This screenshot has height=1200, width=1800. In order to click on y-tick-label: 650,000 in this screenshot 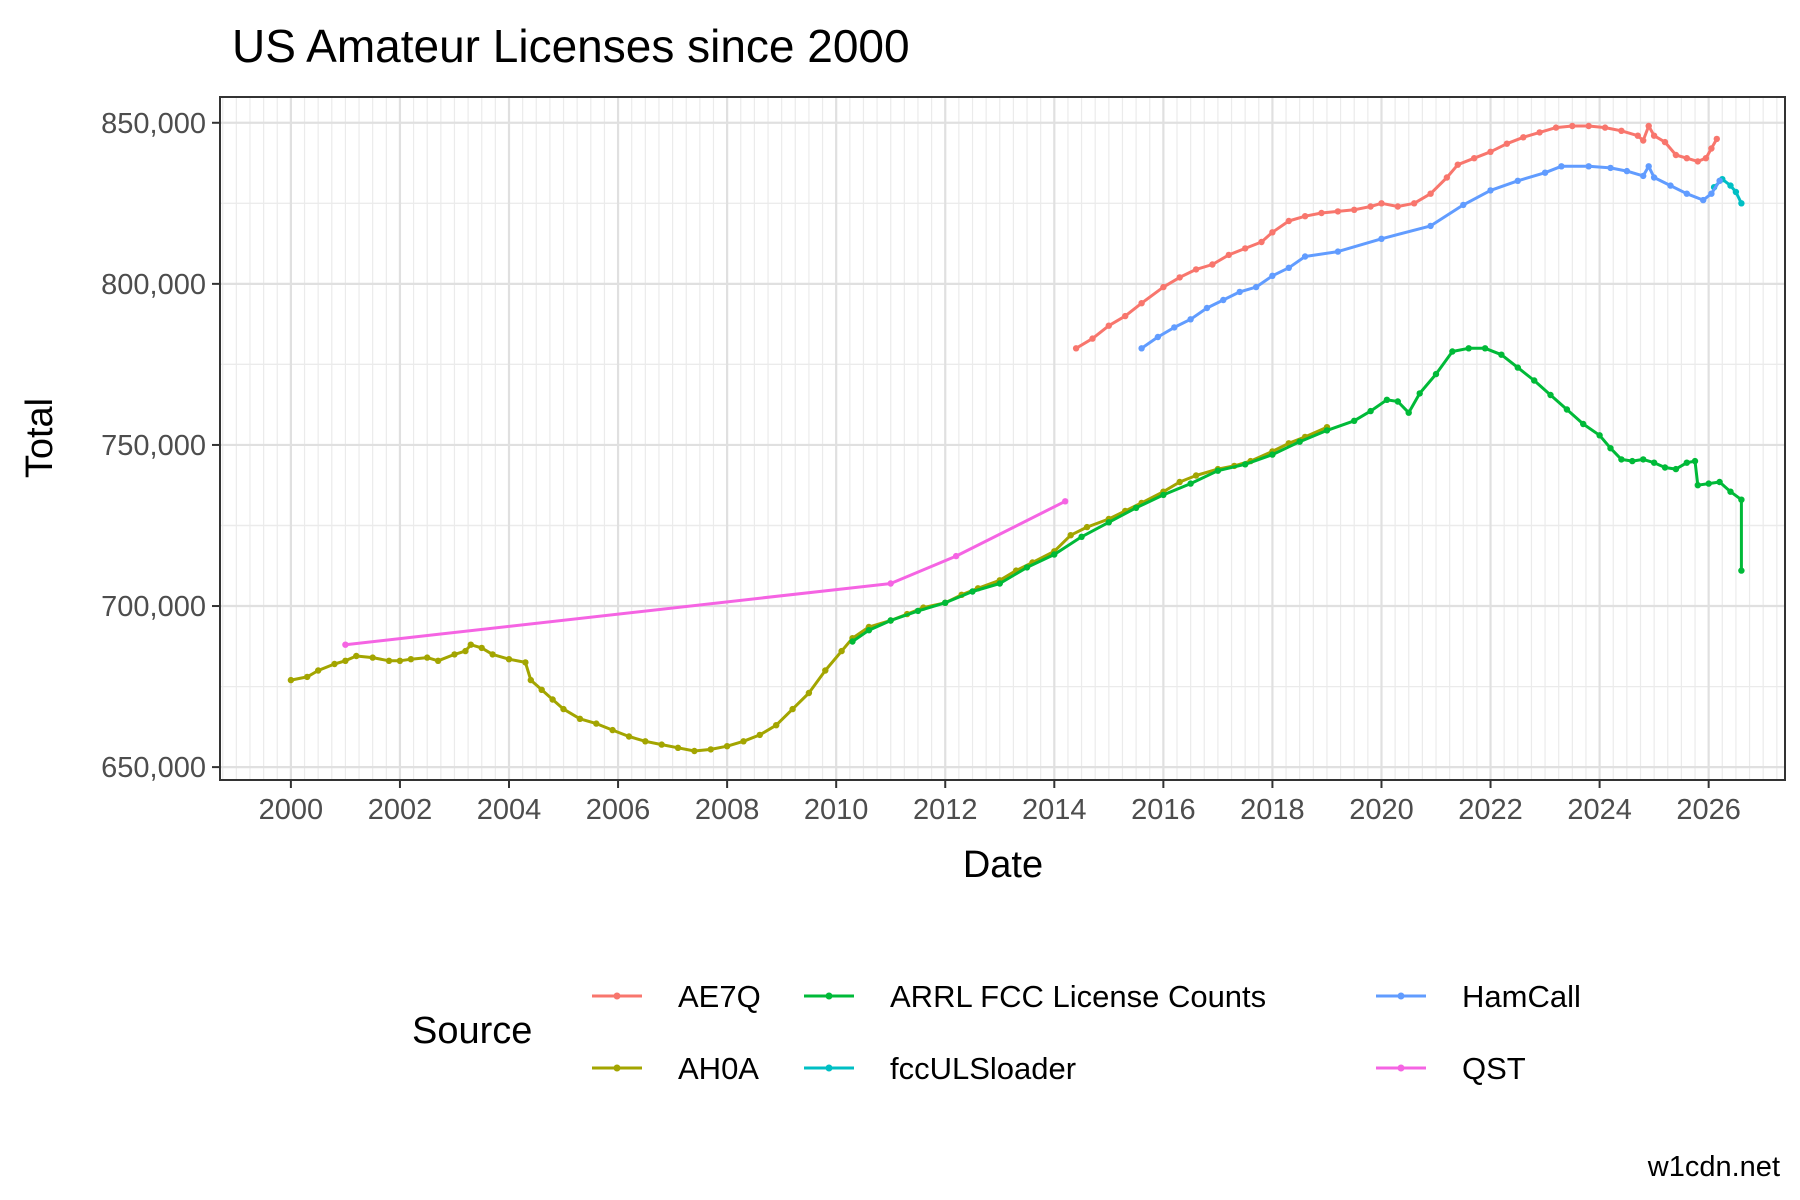, I will do `click(153, 768)`.